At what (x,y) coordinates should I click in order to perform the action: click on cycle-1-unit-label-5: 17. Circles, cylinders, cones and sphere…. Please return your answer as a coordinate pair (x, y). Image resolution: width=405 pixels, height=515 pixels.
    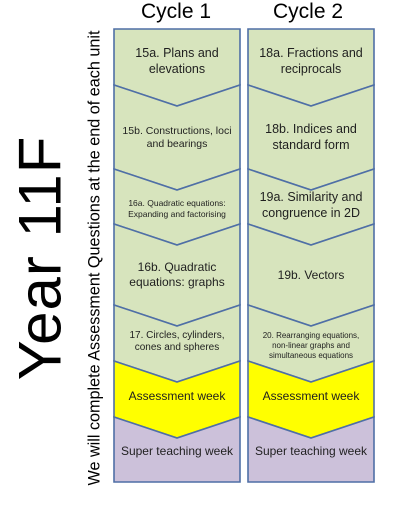
    Looking at the image, I should click on (177, 341).